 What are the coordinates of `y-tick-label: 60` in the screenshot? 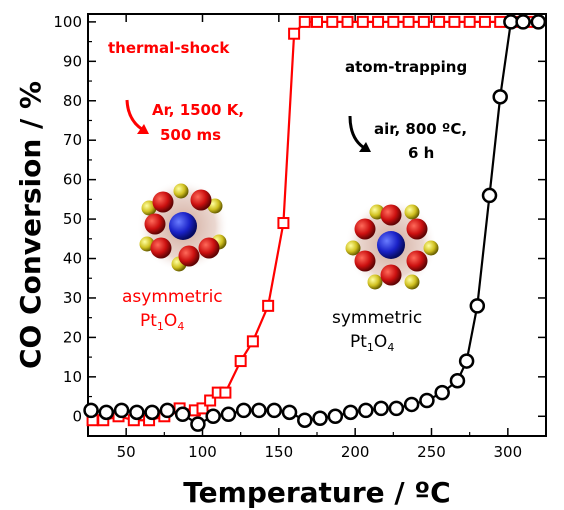 It's located at (72, 180).